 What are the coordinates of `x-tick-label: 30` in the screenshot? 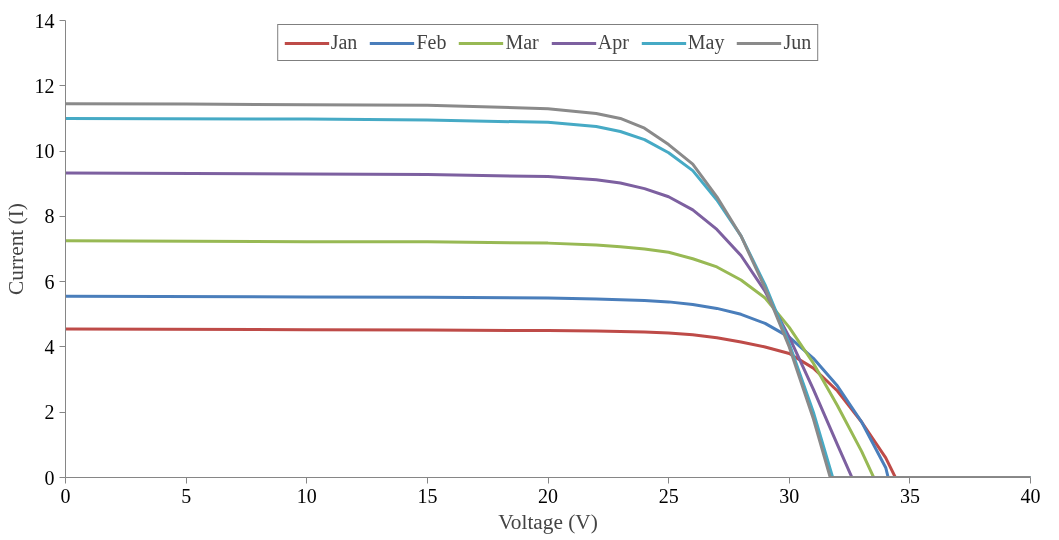 It's located at (789, 495).